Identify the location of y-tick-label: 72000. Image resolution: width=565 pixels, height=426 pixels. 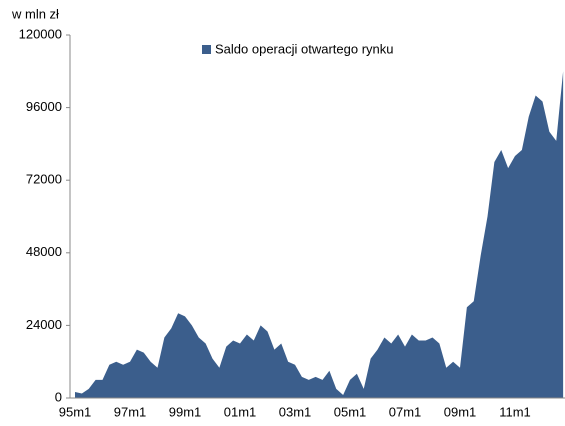
(44, 179).